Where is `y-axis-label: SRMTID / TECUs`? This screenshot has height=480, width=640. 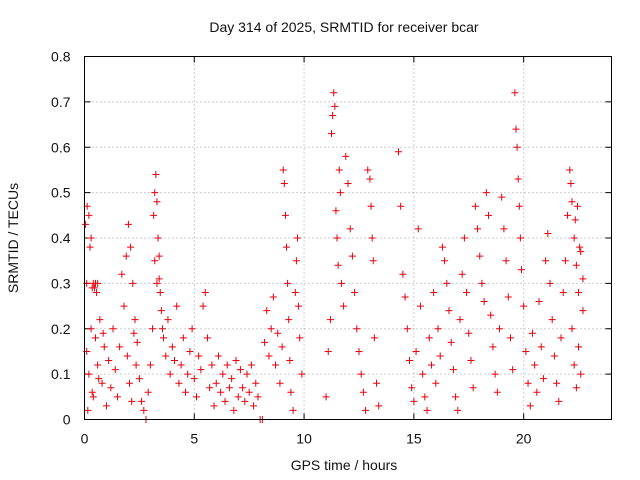 y-axis-label: SRMTID / TECUs is located at coordinates (13, 238).